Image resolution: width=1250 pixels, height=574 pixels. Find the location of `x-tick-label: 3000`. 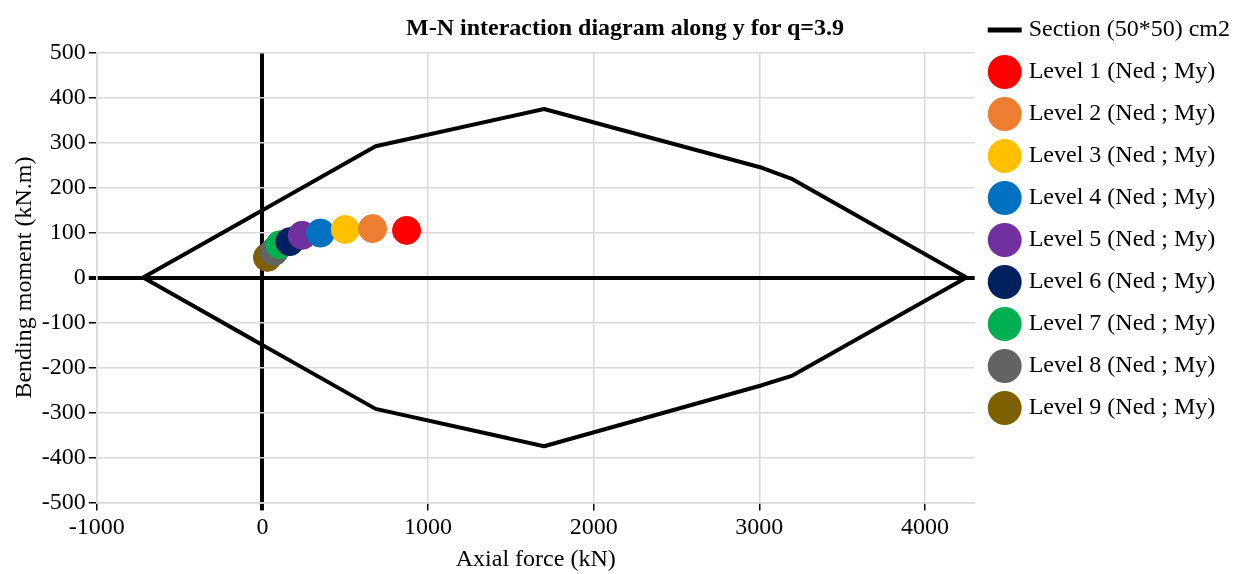

x-tick-label: 3000 is located at coordinates (759, 526).